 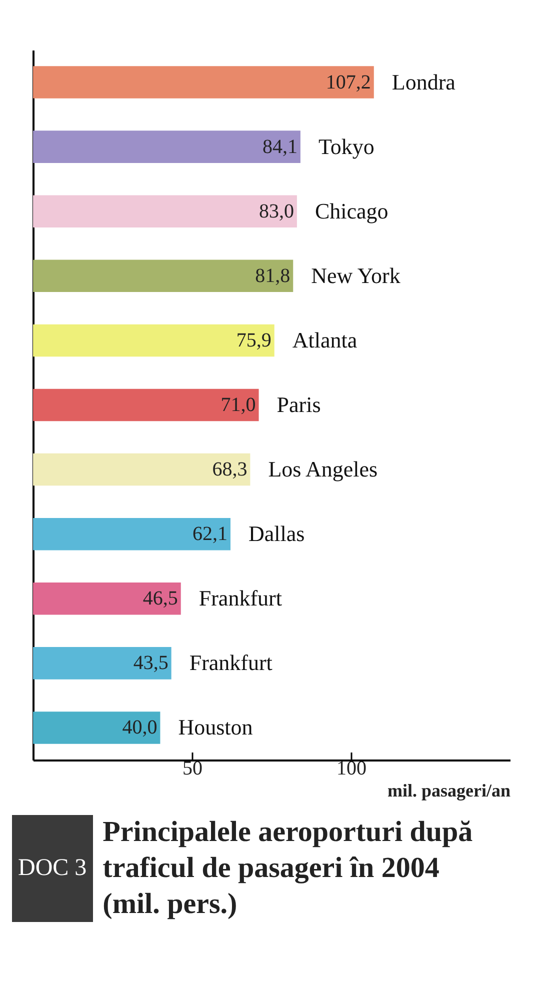 I want to click on data-label: 71,0, so click(x=238, y=405).